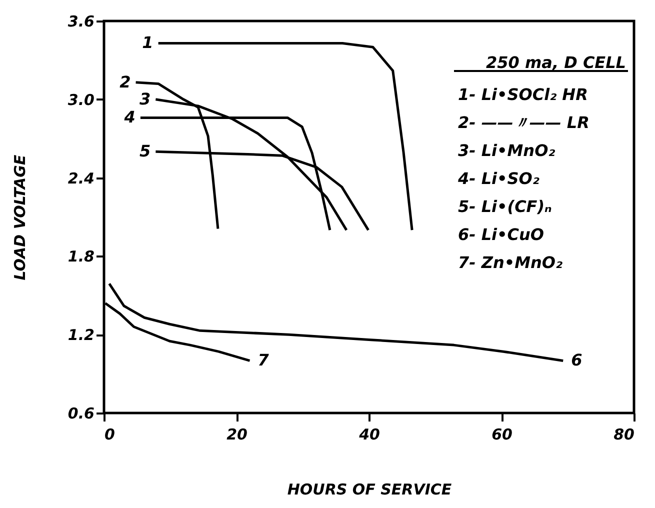 This screenshot has height=508, width=655. Describe the element at coordinates (505, 206) in the screenshot. I see `annotation: 5- Li•(CF)ₙ` at that location.